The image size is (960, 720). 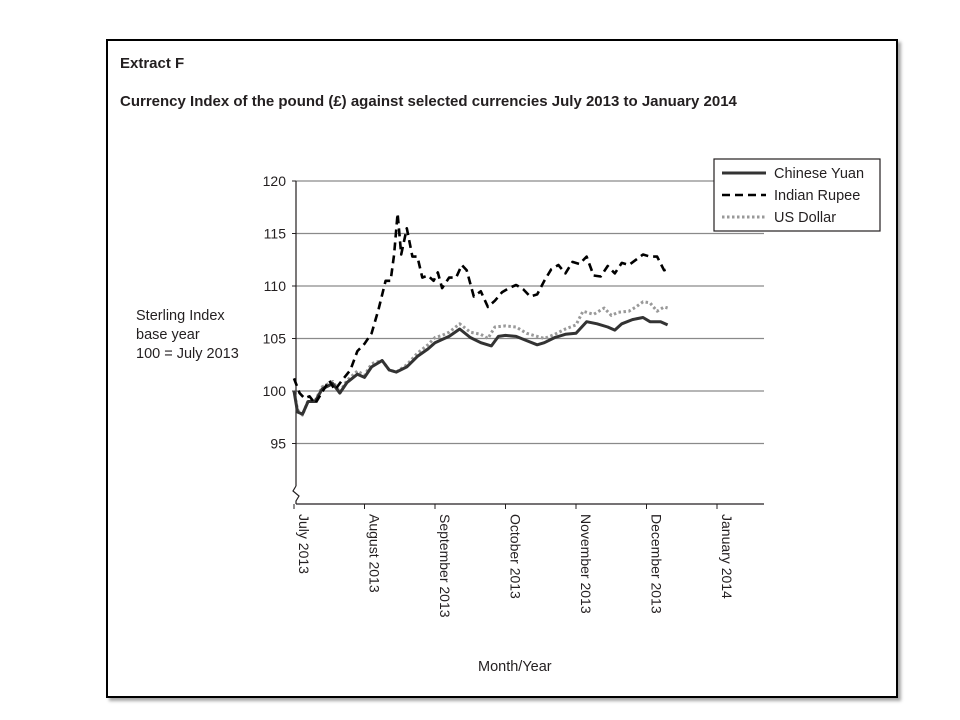 I want to click on legend-label-1: Indian Rupee, so click(x=817, y=196).